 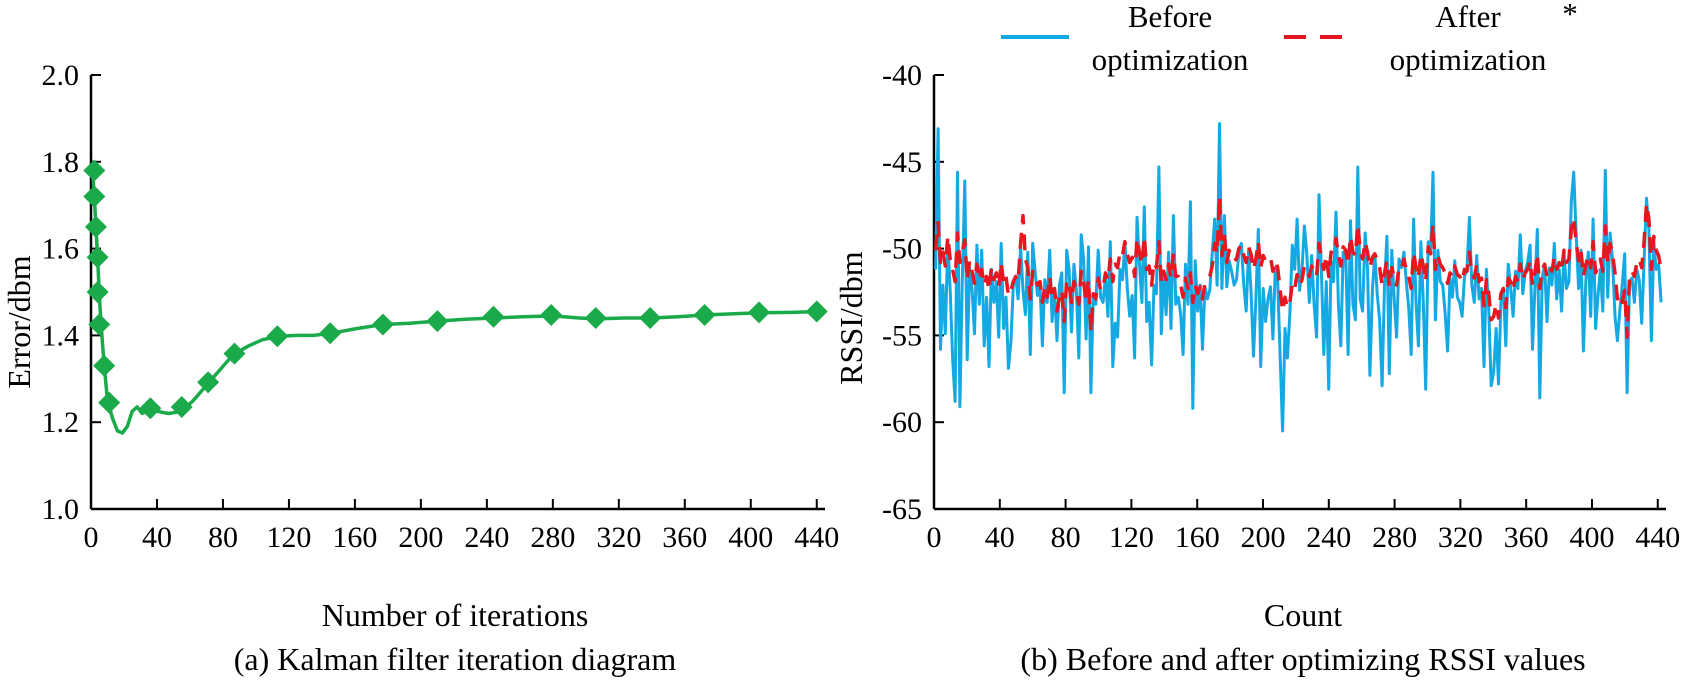 What do you see at coordinates (1468, 59) in the screenshot?
I see `legend-label-after-line2: optimization` at bounding box center [1468, 59].